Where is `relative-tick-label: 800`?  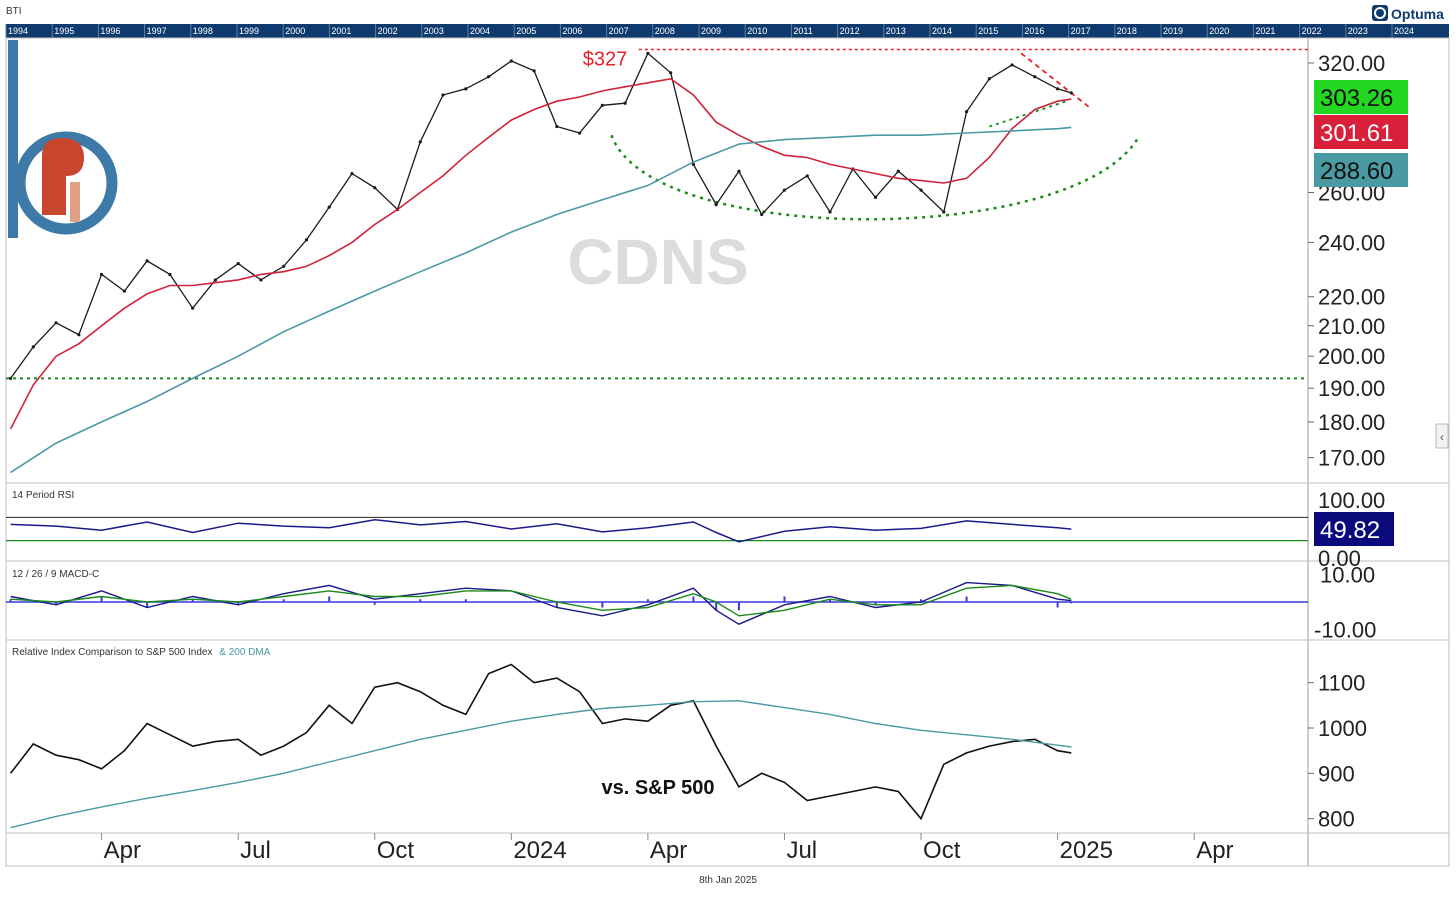
relative-tick-label: 800 is located at coordinates (1336, 819).